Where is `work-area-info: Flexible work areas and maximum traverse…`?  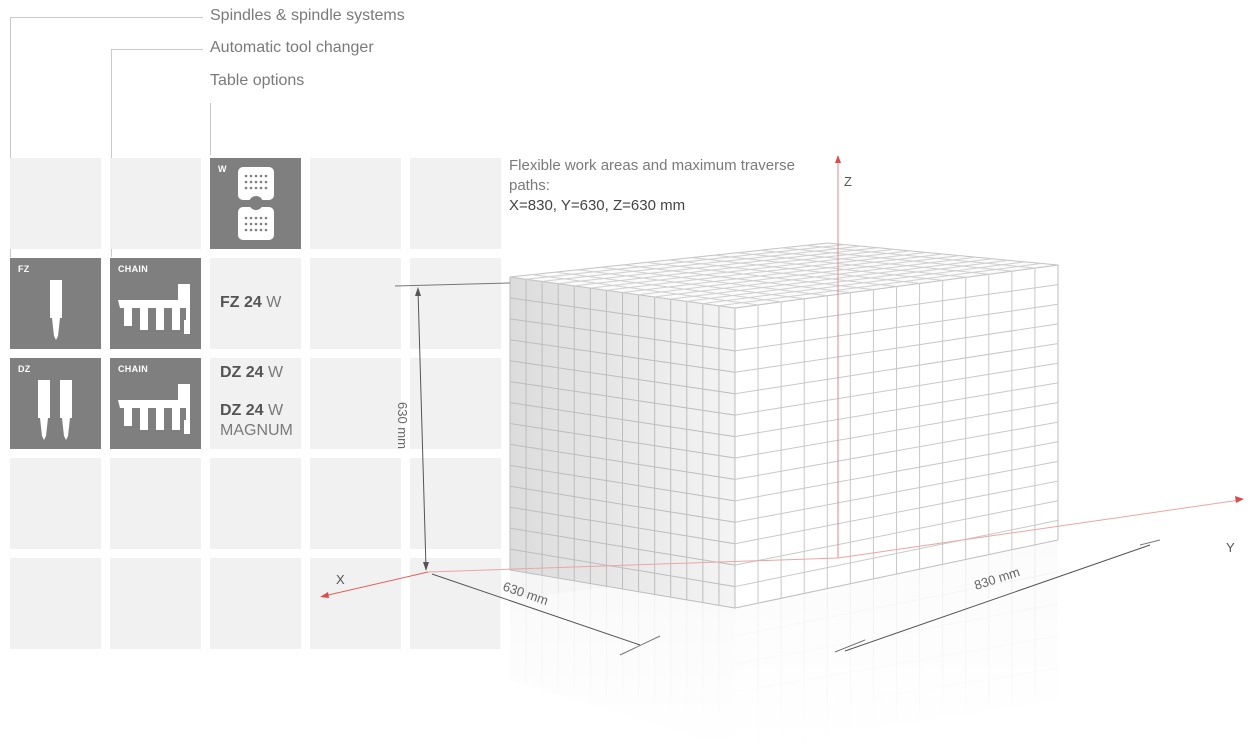
work-area-info: Flexible work areas and maximum traverse… is located at coordinates (654, 186).